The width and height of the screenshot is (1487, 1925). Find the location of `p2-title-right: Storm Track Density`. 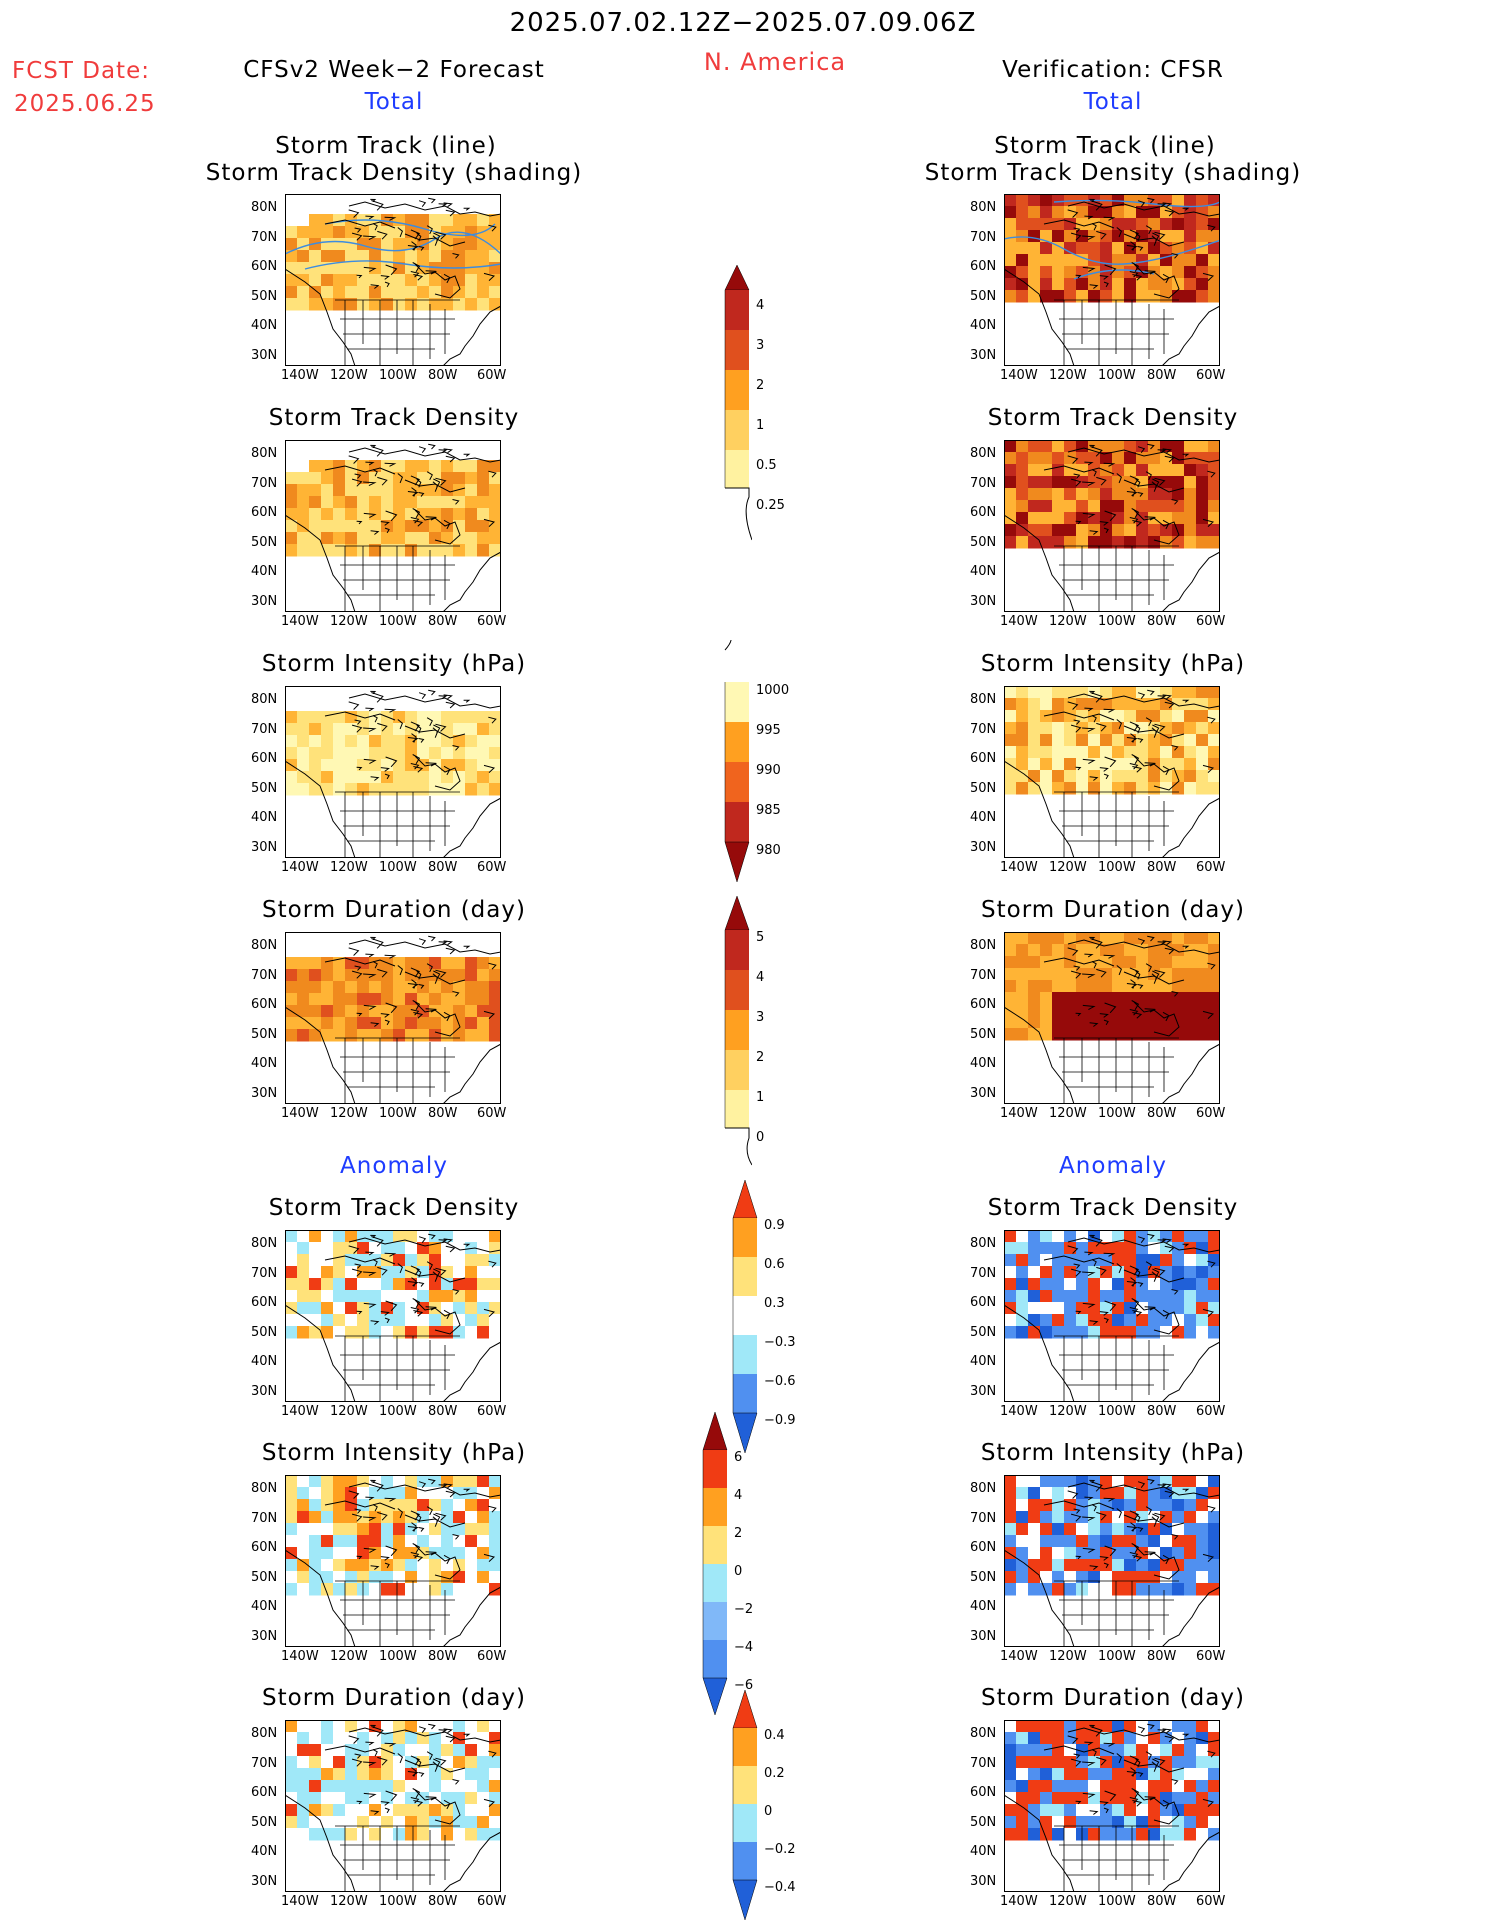

p2-title-right: Storm Track Density is located at coordinates (1113, 418).